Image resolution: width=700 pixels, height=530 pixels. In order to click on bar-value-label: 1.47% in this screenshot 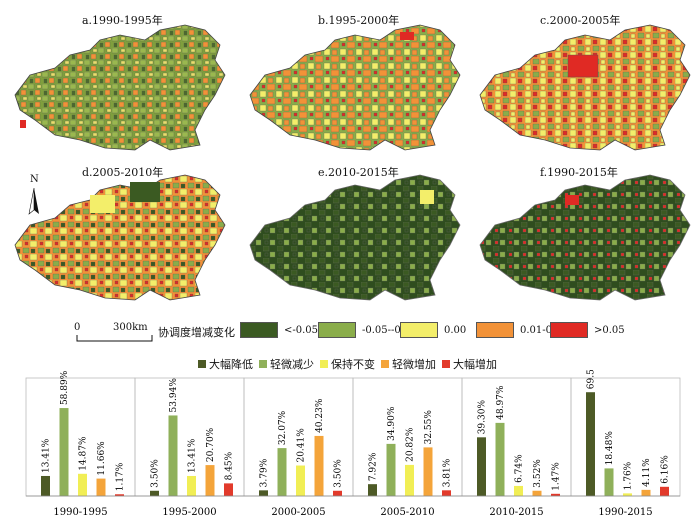, I will do `click(557, 476)`.